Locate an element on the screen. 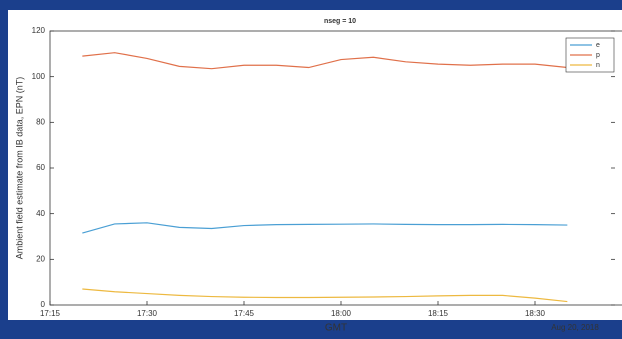  x-axis-label: GMT is located at coordinates (336, 328).